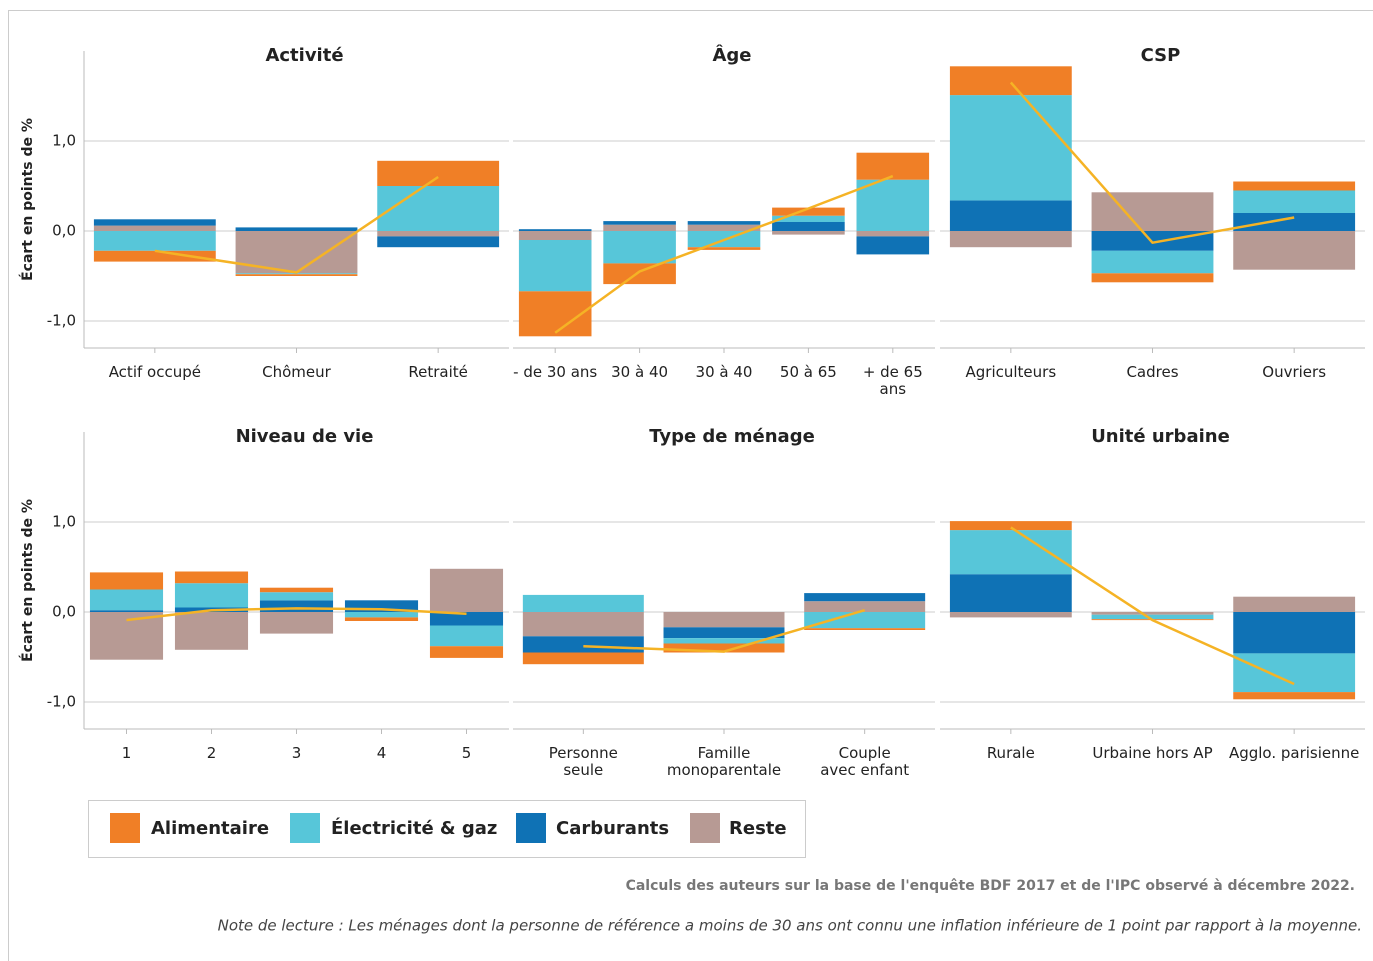  What do you see at coordinates (304, 55) in the screenshot?
I see `panel-title: Activité` at bounding box center [304, 55].